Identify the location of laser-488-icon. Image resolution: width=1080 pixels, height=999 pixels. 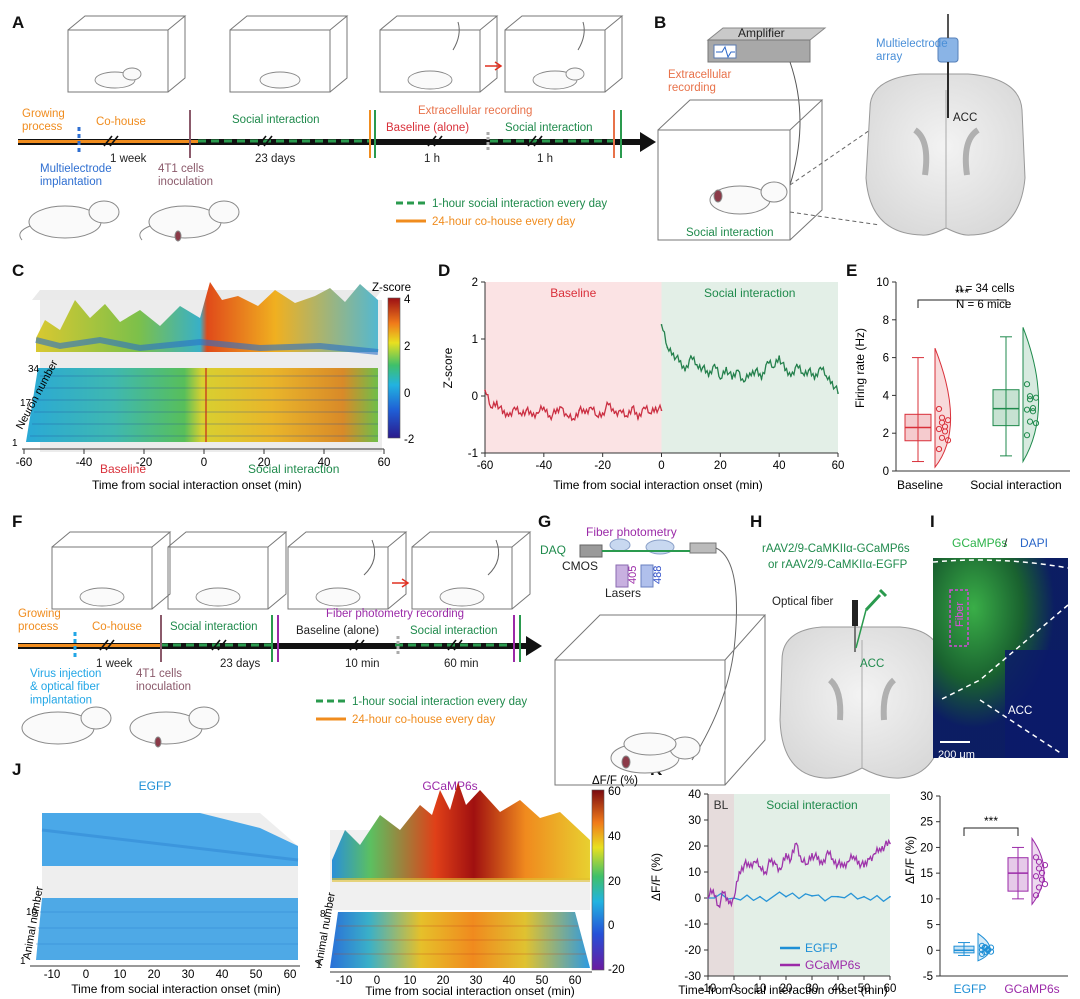
(647, 576).